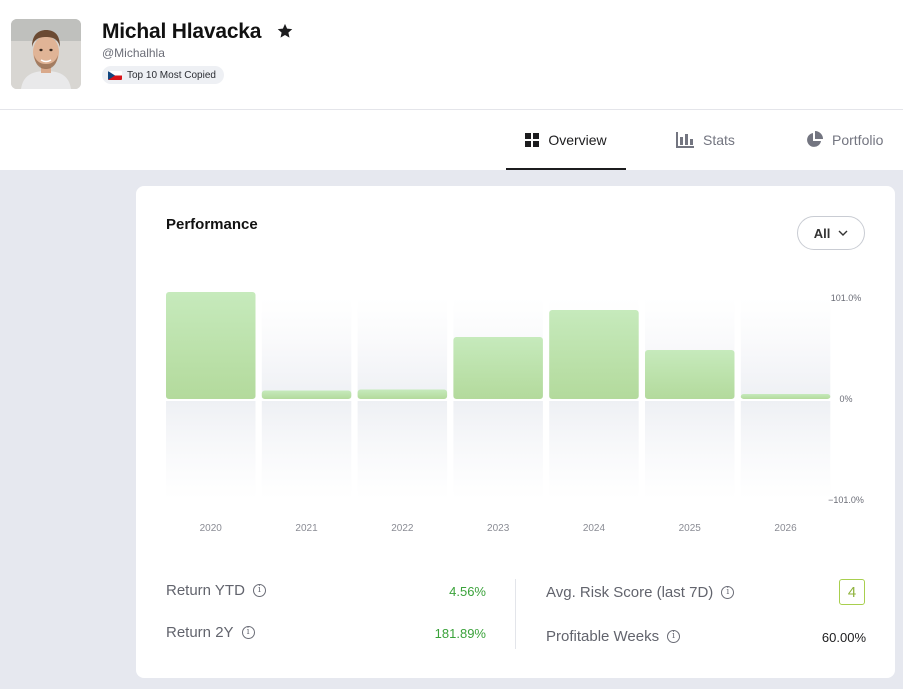 This screenshot has height=689, width=903. I want to click on return-2y-text: Return 2Y, so click(200, 632).